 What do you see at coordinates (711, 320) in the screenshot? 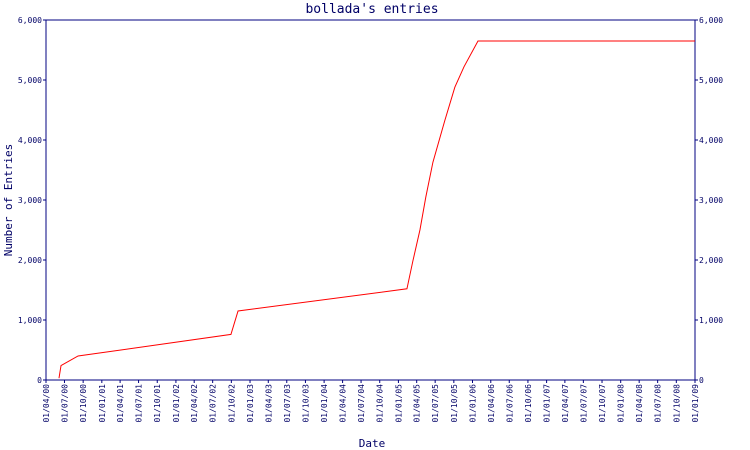
I see `y2-tick-label: 1,000` at bounding box center [711, 320].